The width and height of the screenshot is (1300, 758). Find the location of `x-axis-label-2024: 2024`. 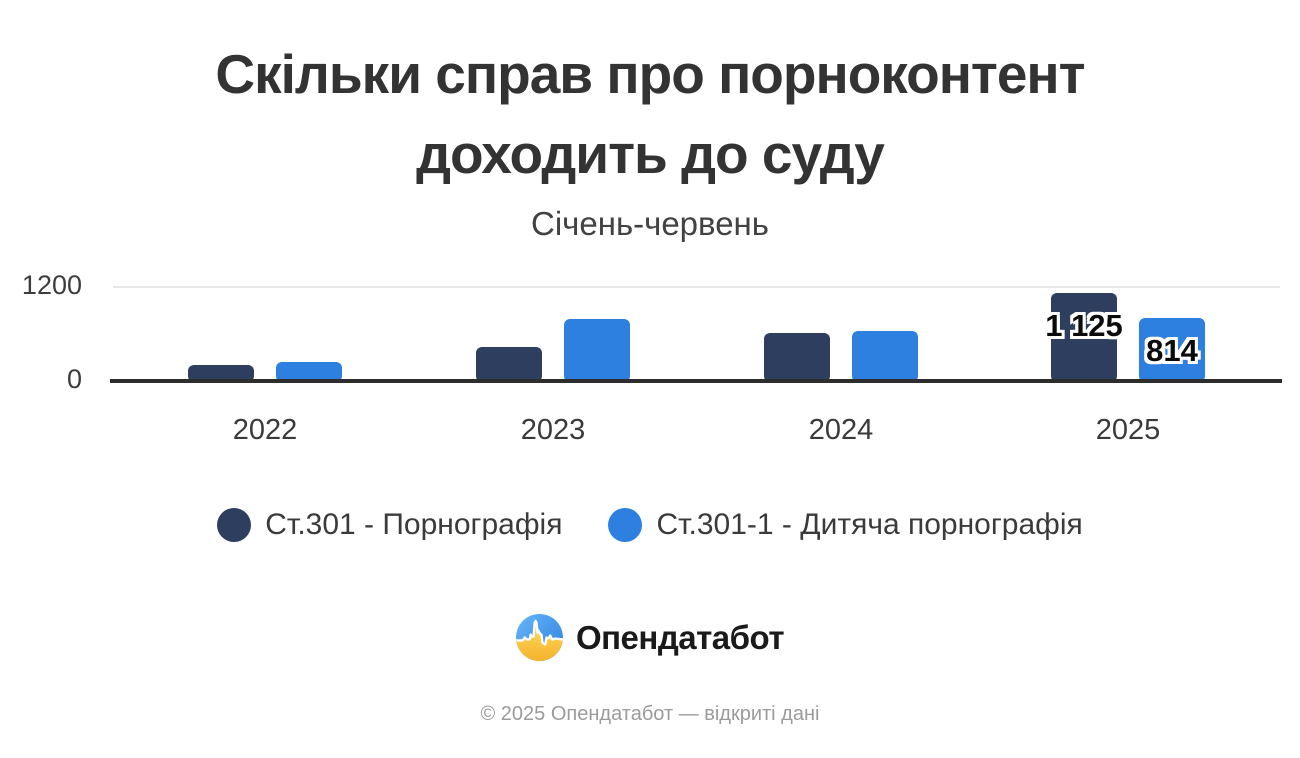

x-axis-label-2024: 2024 is located at coordinates (841, 430).